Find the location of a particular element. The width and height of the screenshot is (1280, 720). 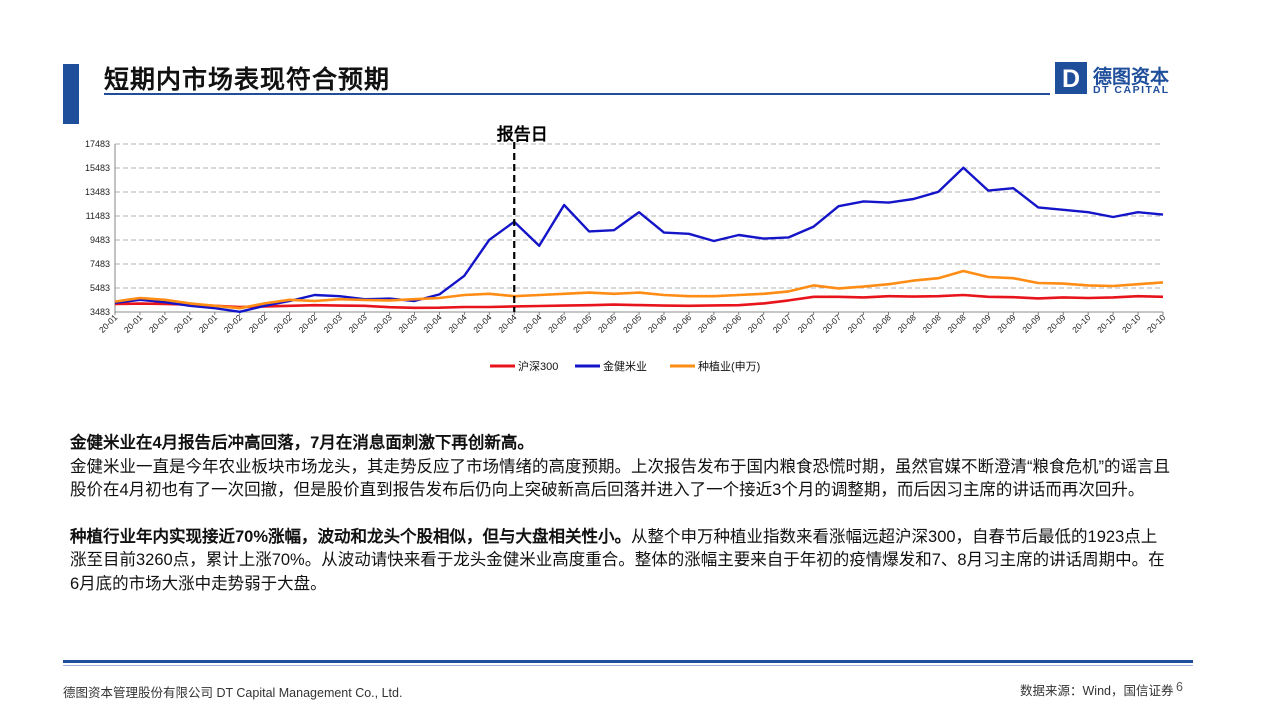

logo-mark-icon: D is located at coordinates (1071, 78).